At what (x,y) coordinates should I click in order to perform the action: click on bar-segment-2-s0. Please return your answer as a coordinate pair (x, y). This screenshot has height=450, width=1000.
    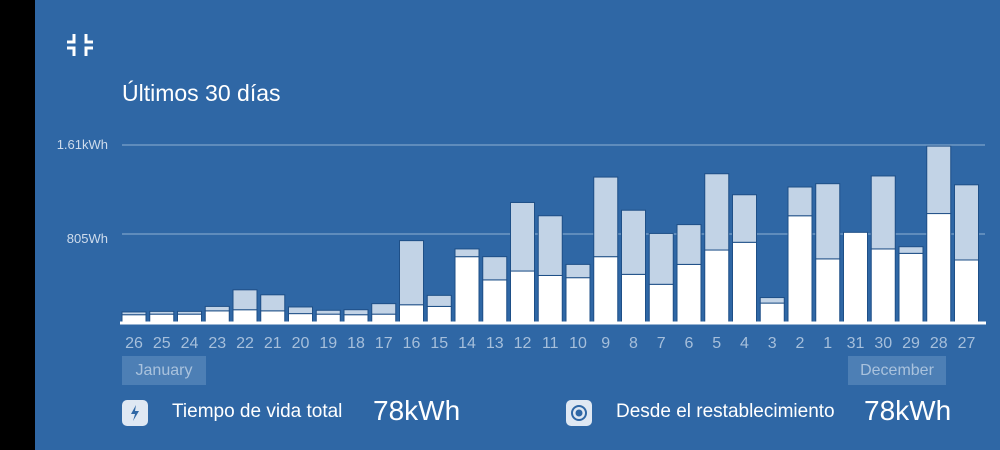
    Looking at the image, I should click on (800, 269).